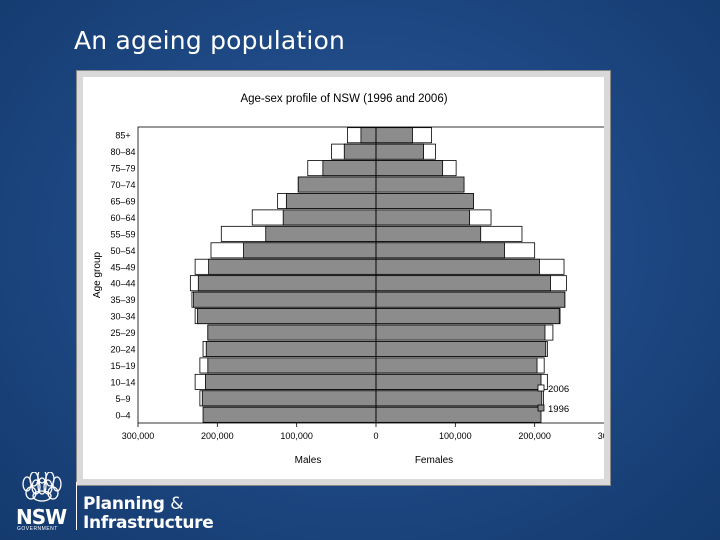  Describe the element at coordinates (534, 436) in the screenshot. I see `x-tick-label-5: 200,000` at that location.